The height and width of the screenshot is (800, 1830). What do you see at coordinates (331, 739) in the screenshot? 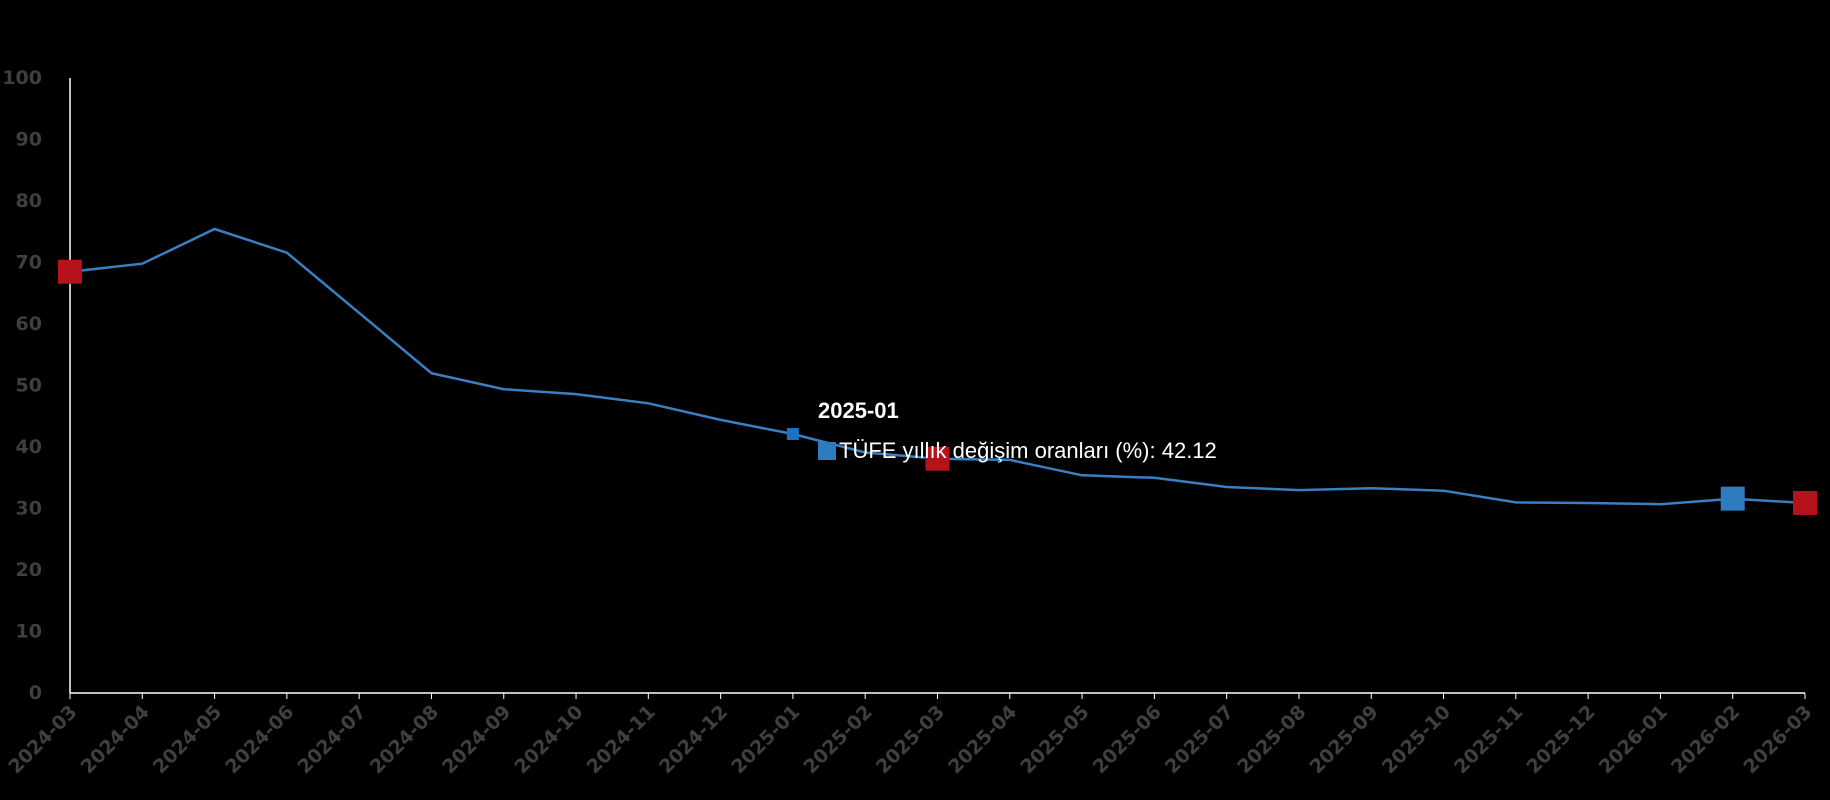
I see `x-tick-label: 2024-07` at bounding box center [331, 739].